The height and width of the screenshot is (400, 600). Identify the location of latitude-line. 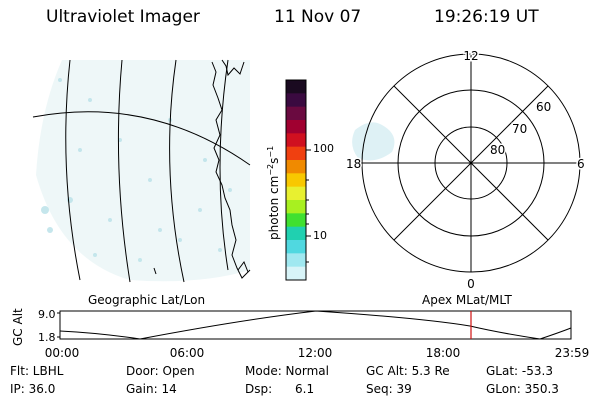
(141, 138).